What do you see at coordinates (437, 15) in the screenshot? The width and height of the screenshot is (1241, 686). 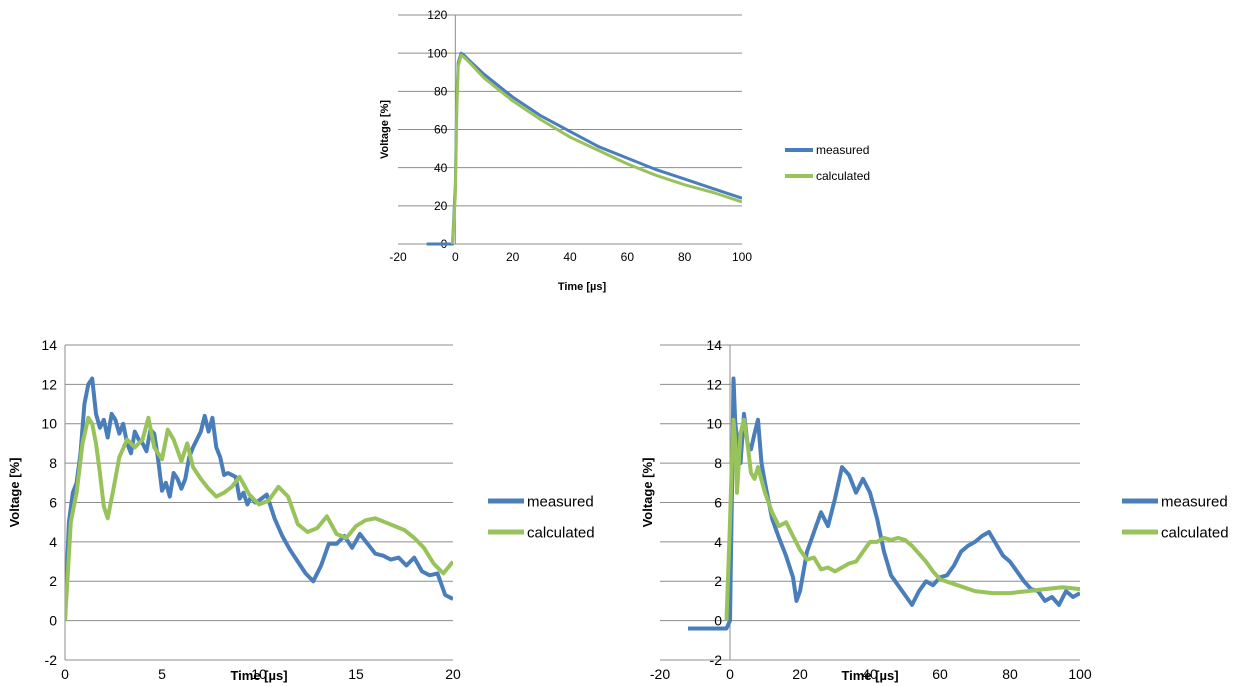 I see `y-tick-label: 120` at bounding box center [437, 15].